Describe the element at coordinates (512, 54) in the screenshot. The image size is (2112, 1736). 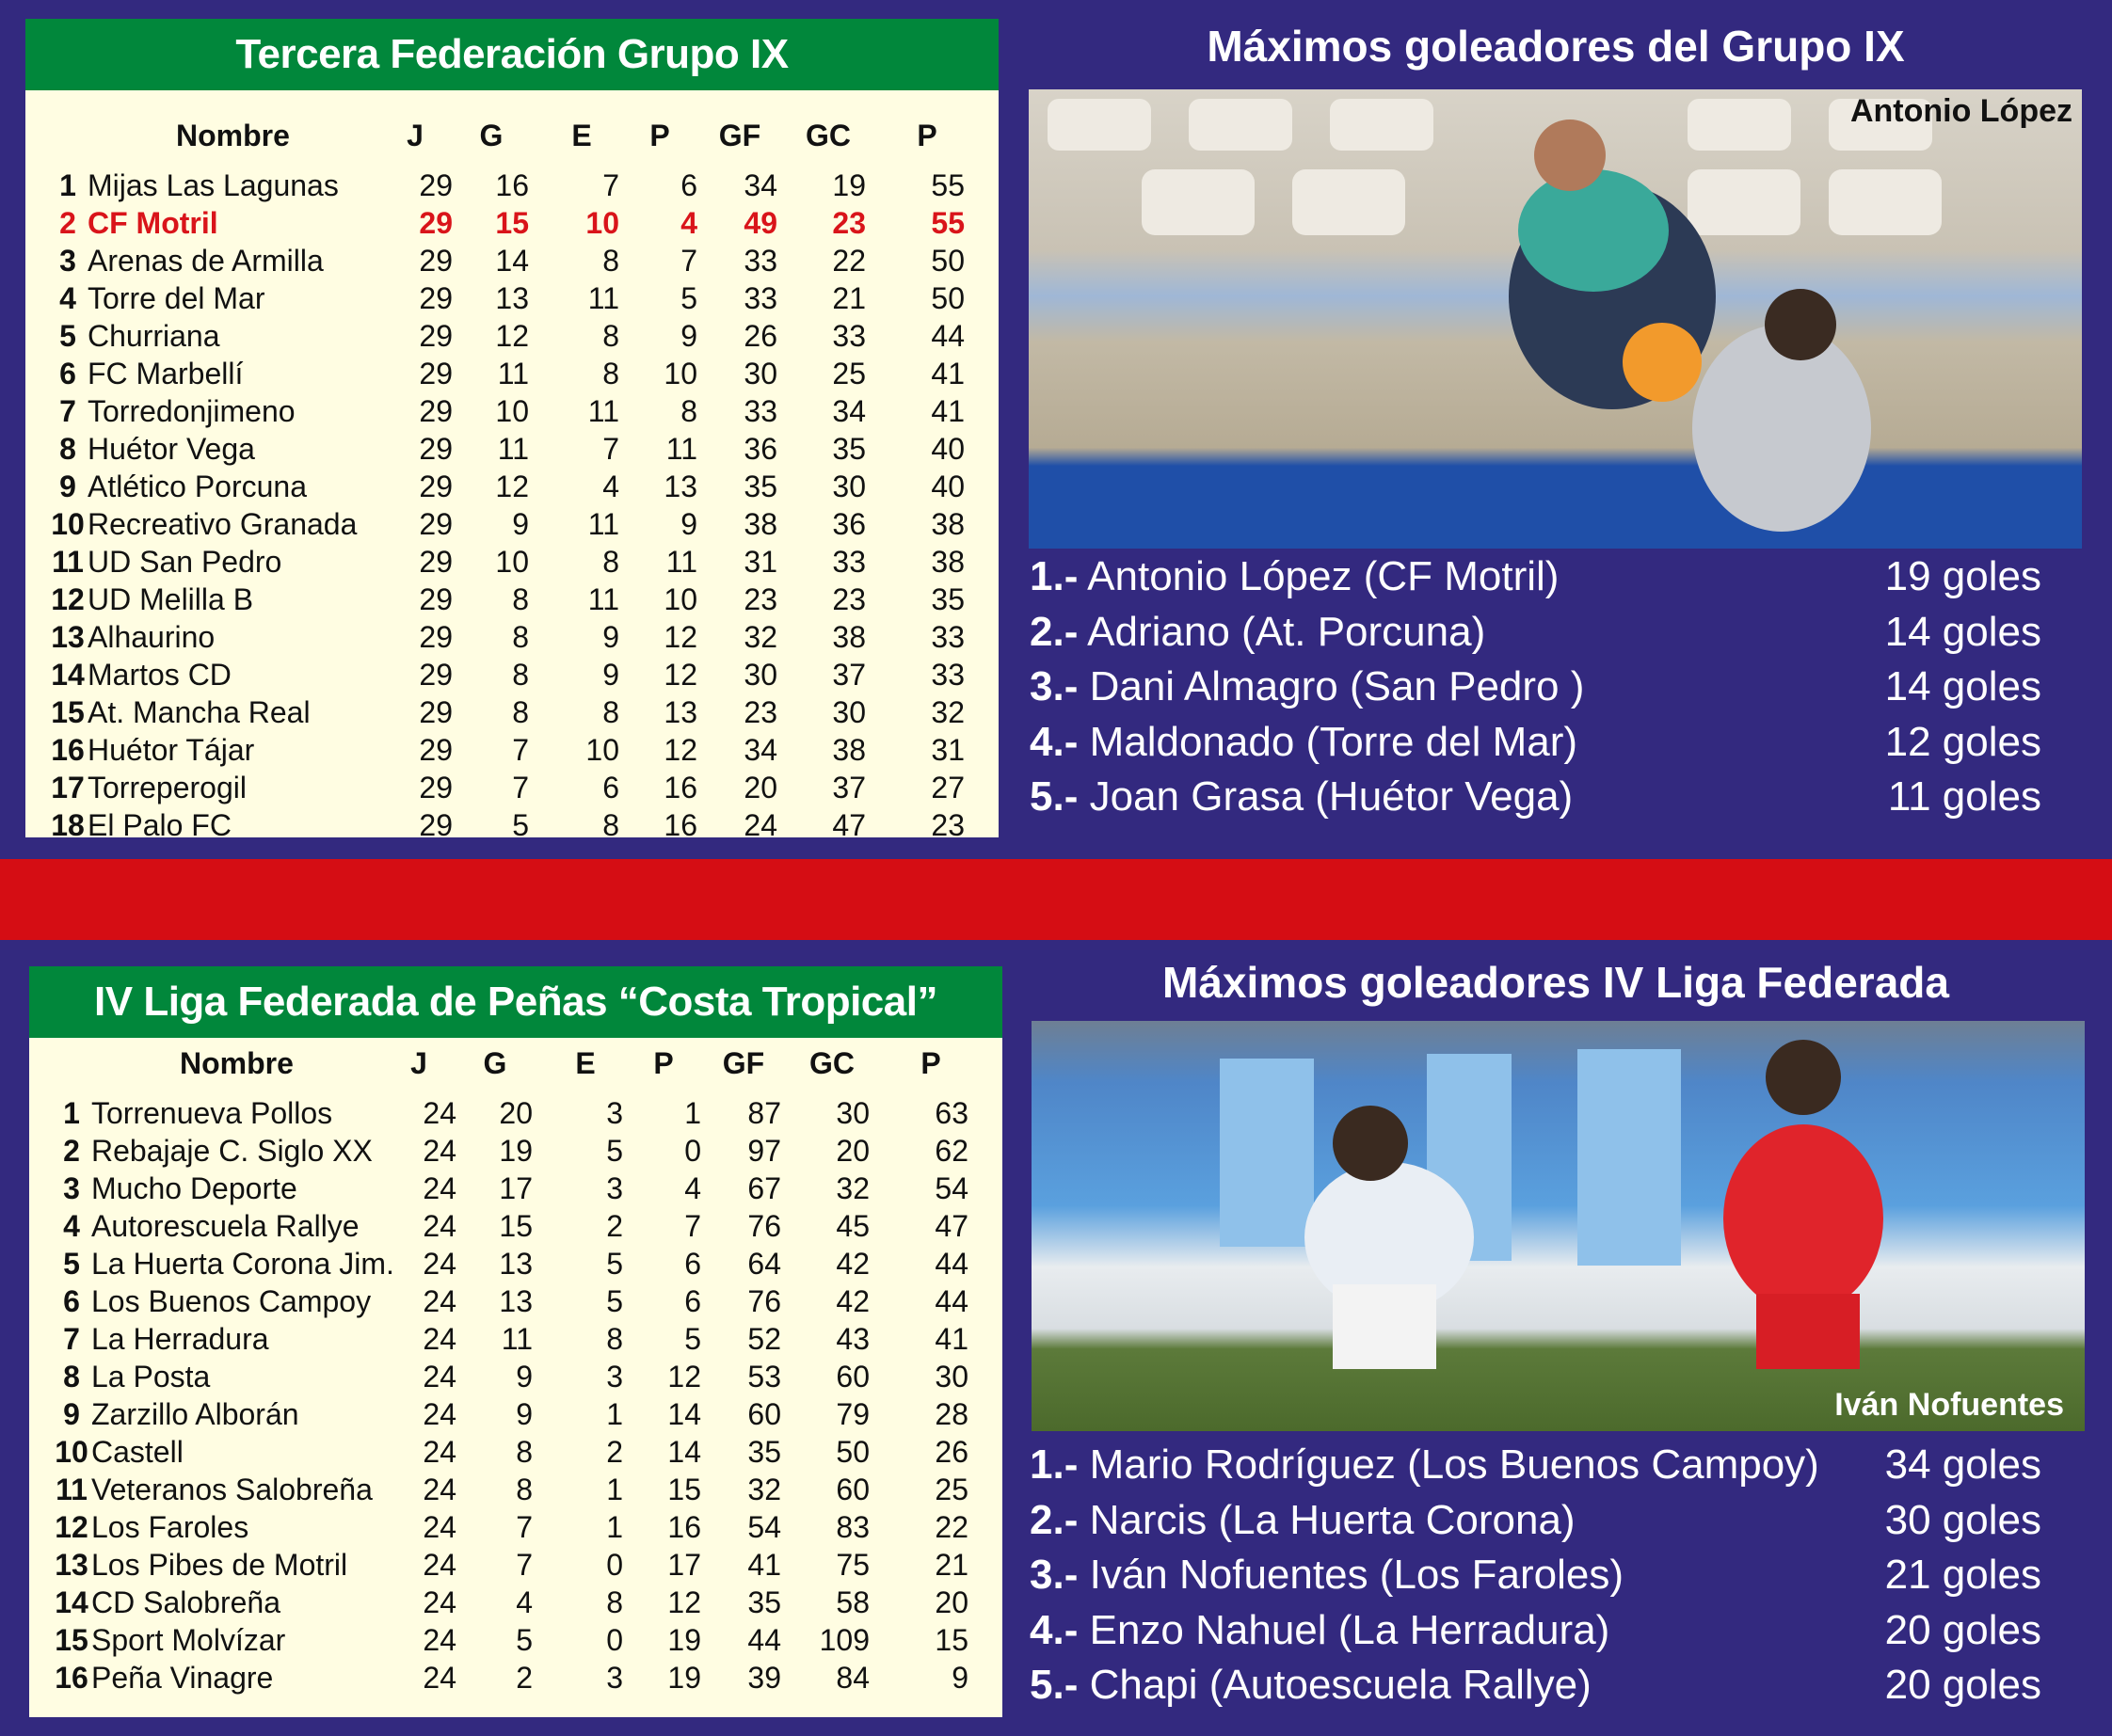
I see `table-title: Tercera Federación Grupo IX` at that location.